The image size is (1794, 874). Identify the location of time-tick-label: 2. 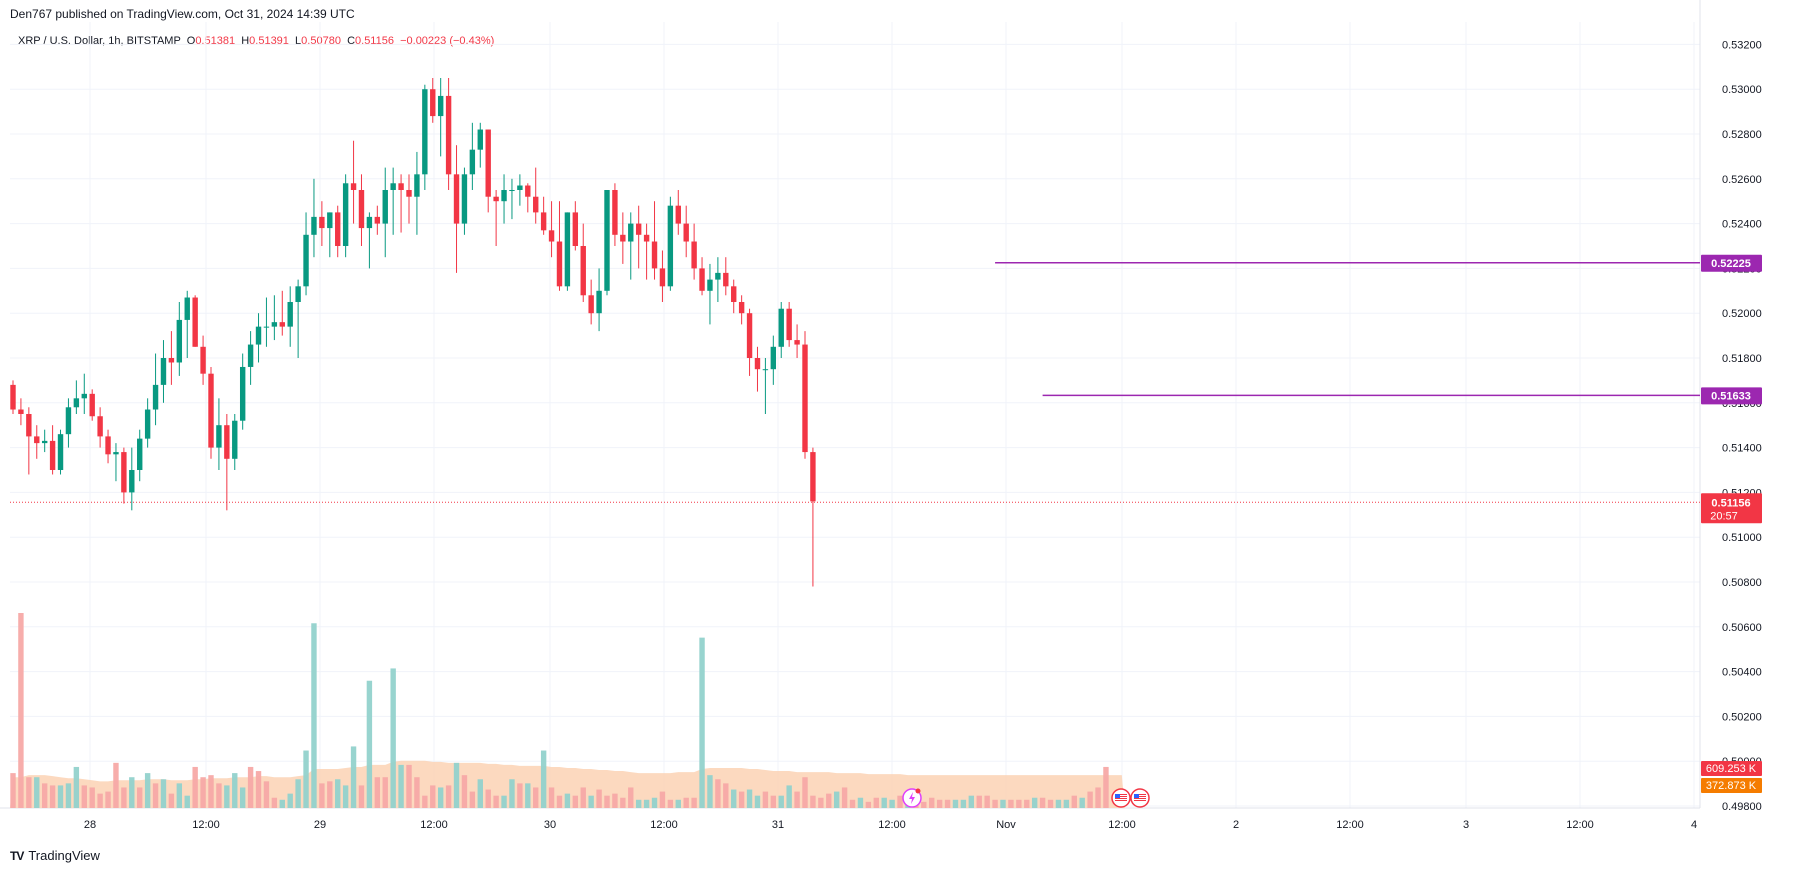
(1236, 825).